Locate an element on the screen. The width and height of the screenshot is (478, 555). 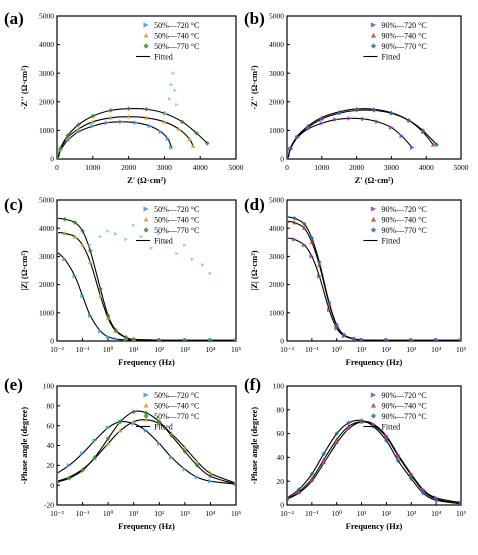
legend-label: 90%—740 °C is located at coordinates (403, 220).